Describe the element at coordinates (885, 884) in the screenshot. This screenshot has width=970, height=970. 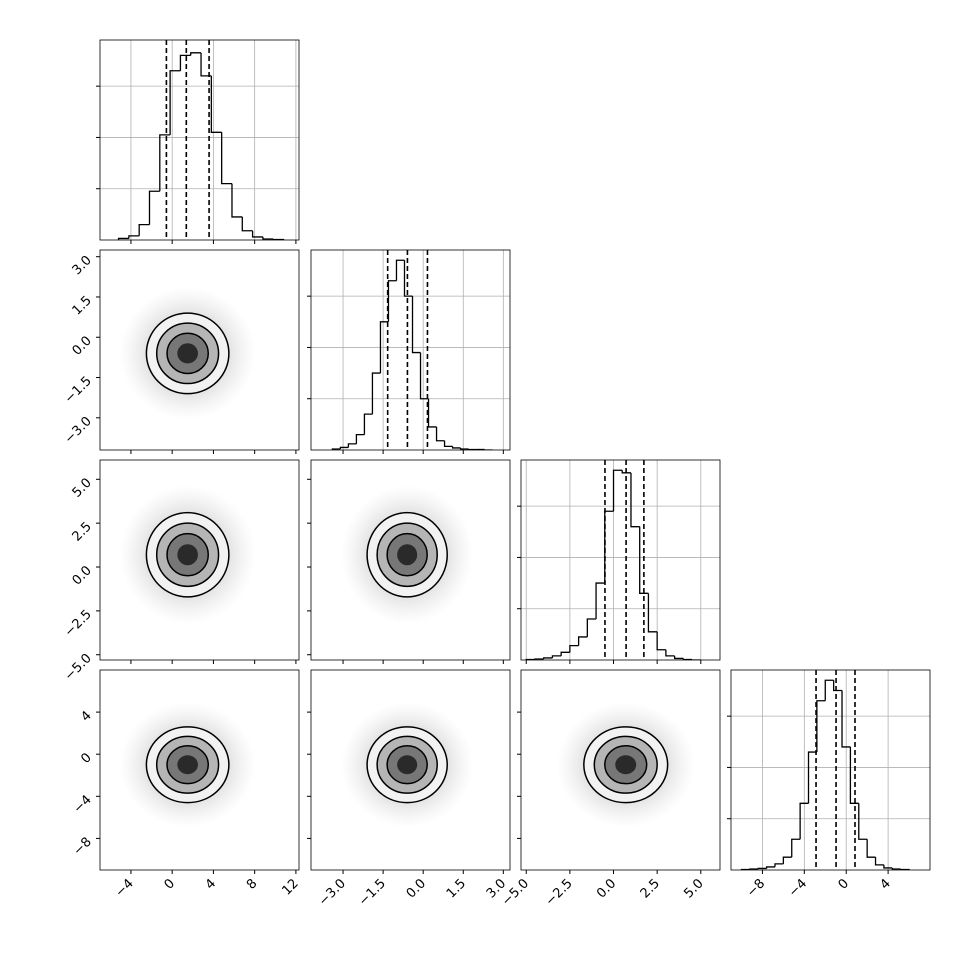
I see `x-tick-label: 4` at that location.